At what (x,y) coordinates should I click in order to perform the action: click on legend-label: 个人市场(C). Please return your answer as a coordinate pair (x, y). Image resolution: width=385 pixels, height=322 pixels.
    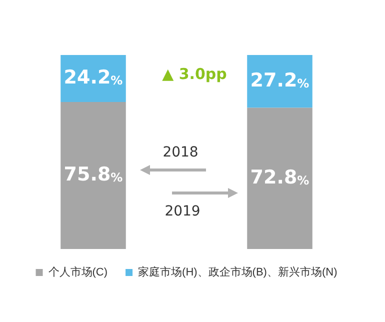
    Looking at the image, I should click on (78, 272).